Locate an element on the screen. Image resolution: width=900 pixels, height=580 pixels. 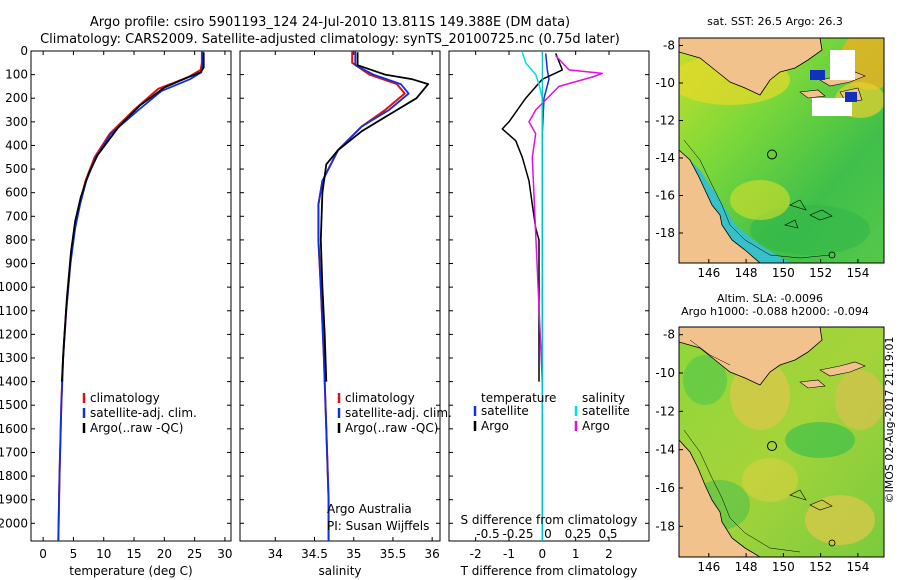
depth-tick-label: 600 is located at coordinates (16, 193).